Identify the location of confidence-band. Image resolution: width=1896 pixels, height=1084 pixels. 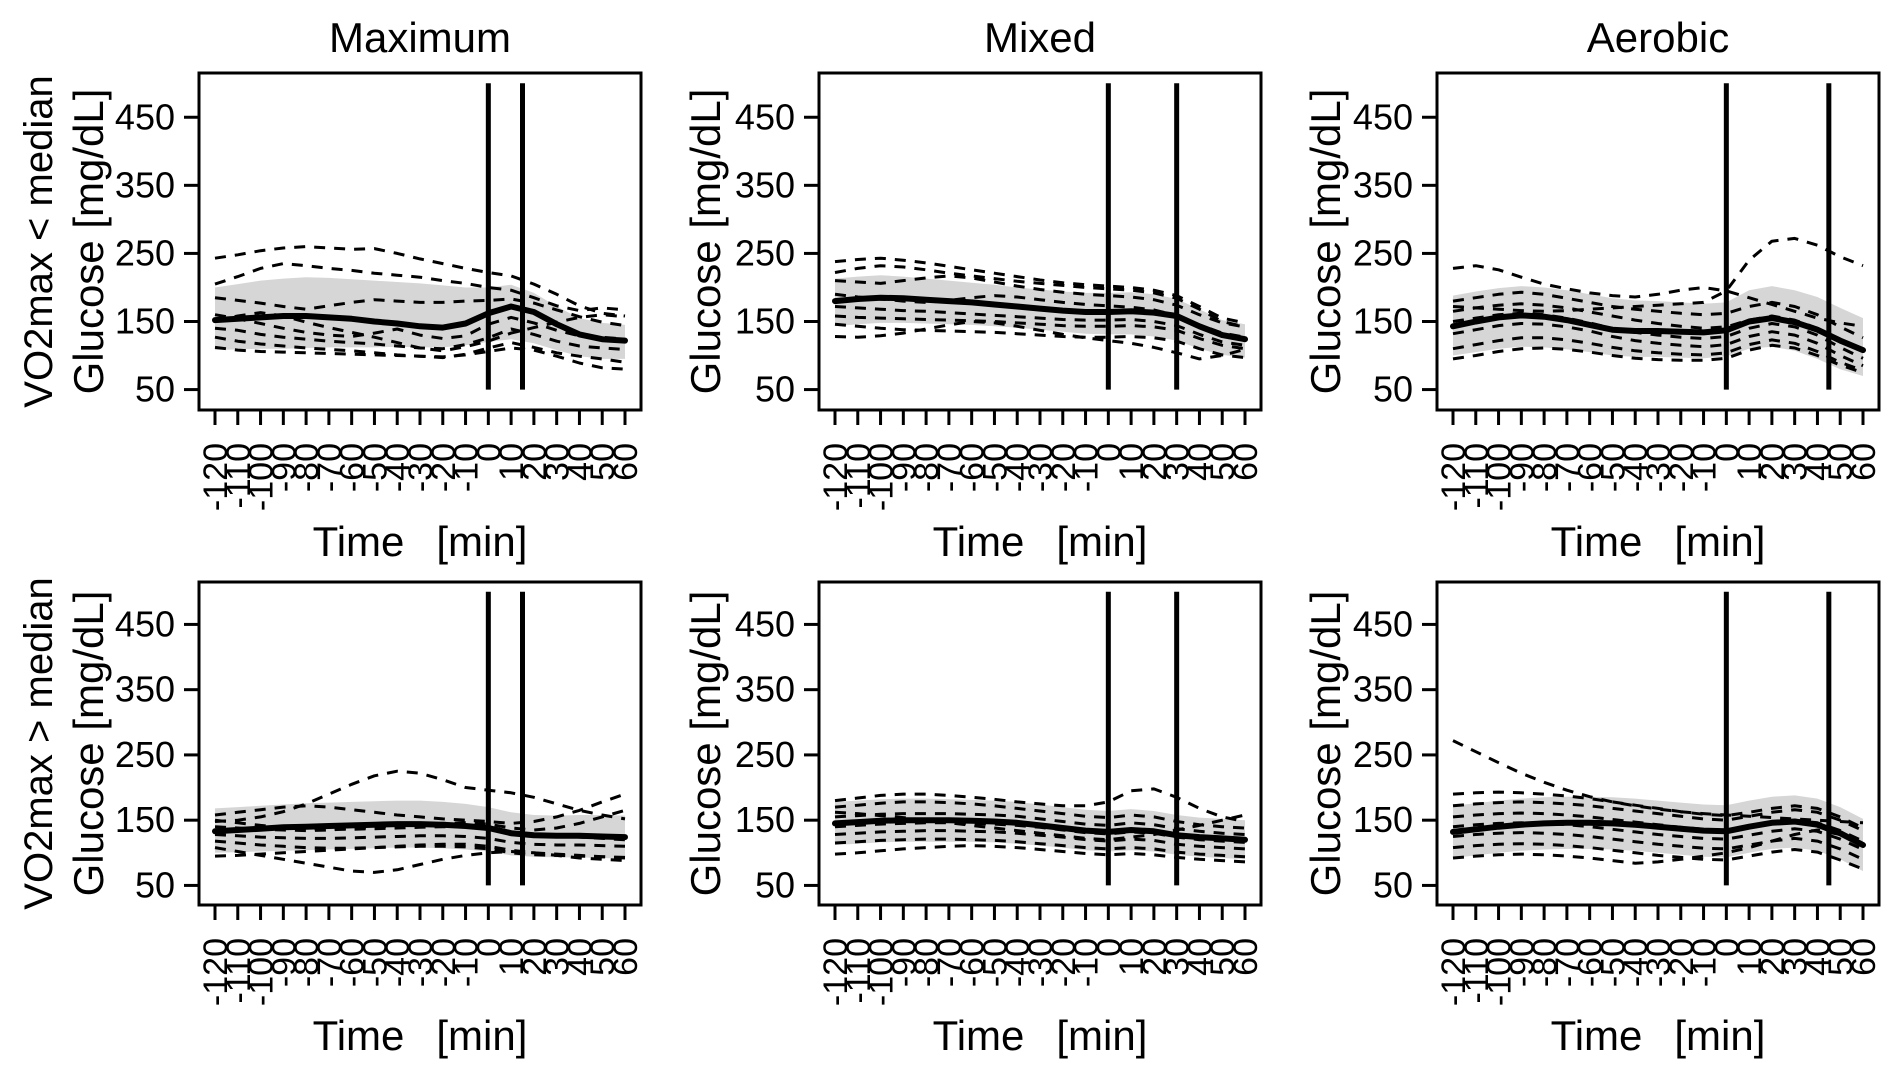
(1040, 316).